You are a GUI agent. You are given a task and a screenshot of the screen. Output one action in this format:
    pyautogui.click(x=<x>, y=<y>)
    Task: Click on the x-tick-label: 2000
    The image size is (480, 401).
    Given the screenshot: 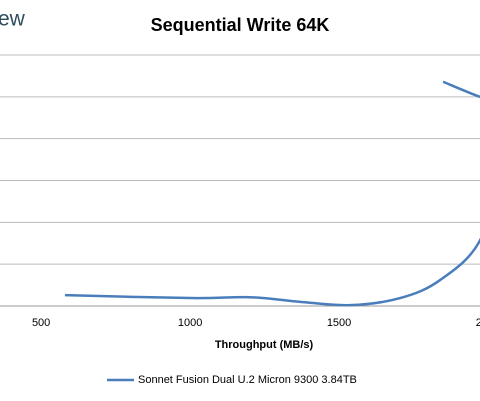 What is the action you would take?
    pyautogui.click(x=478, y=323)
    